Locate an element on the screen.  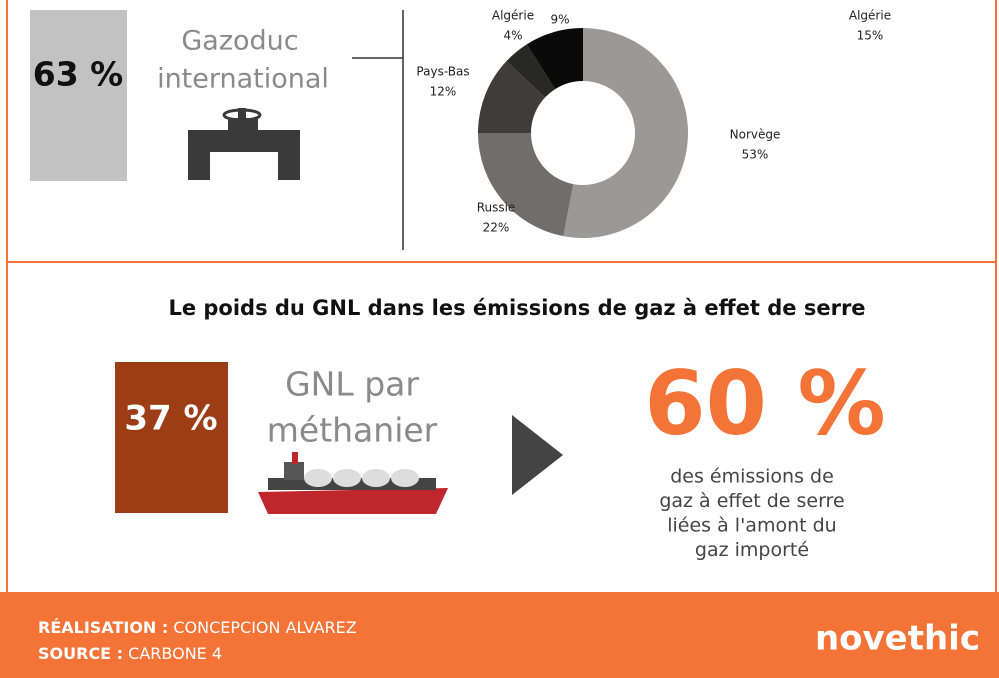
source-name: CARBONE 4 is located at coordinates (175, 653).